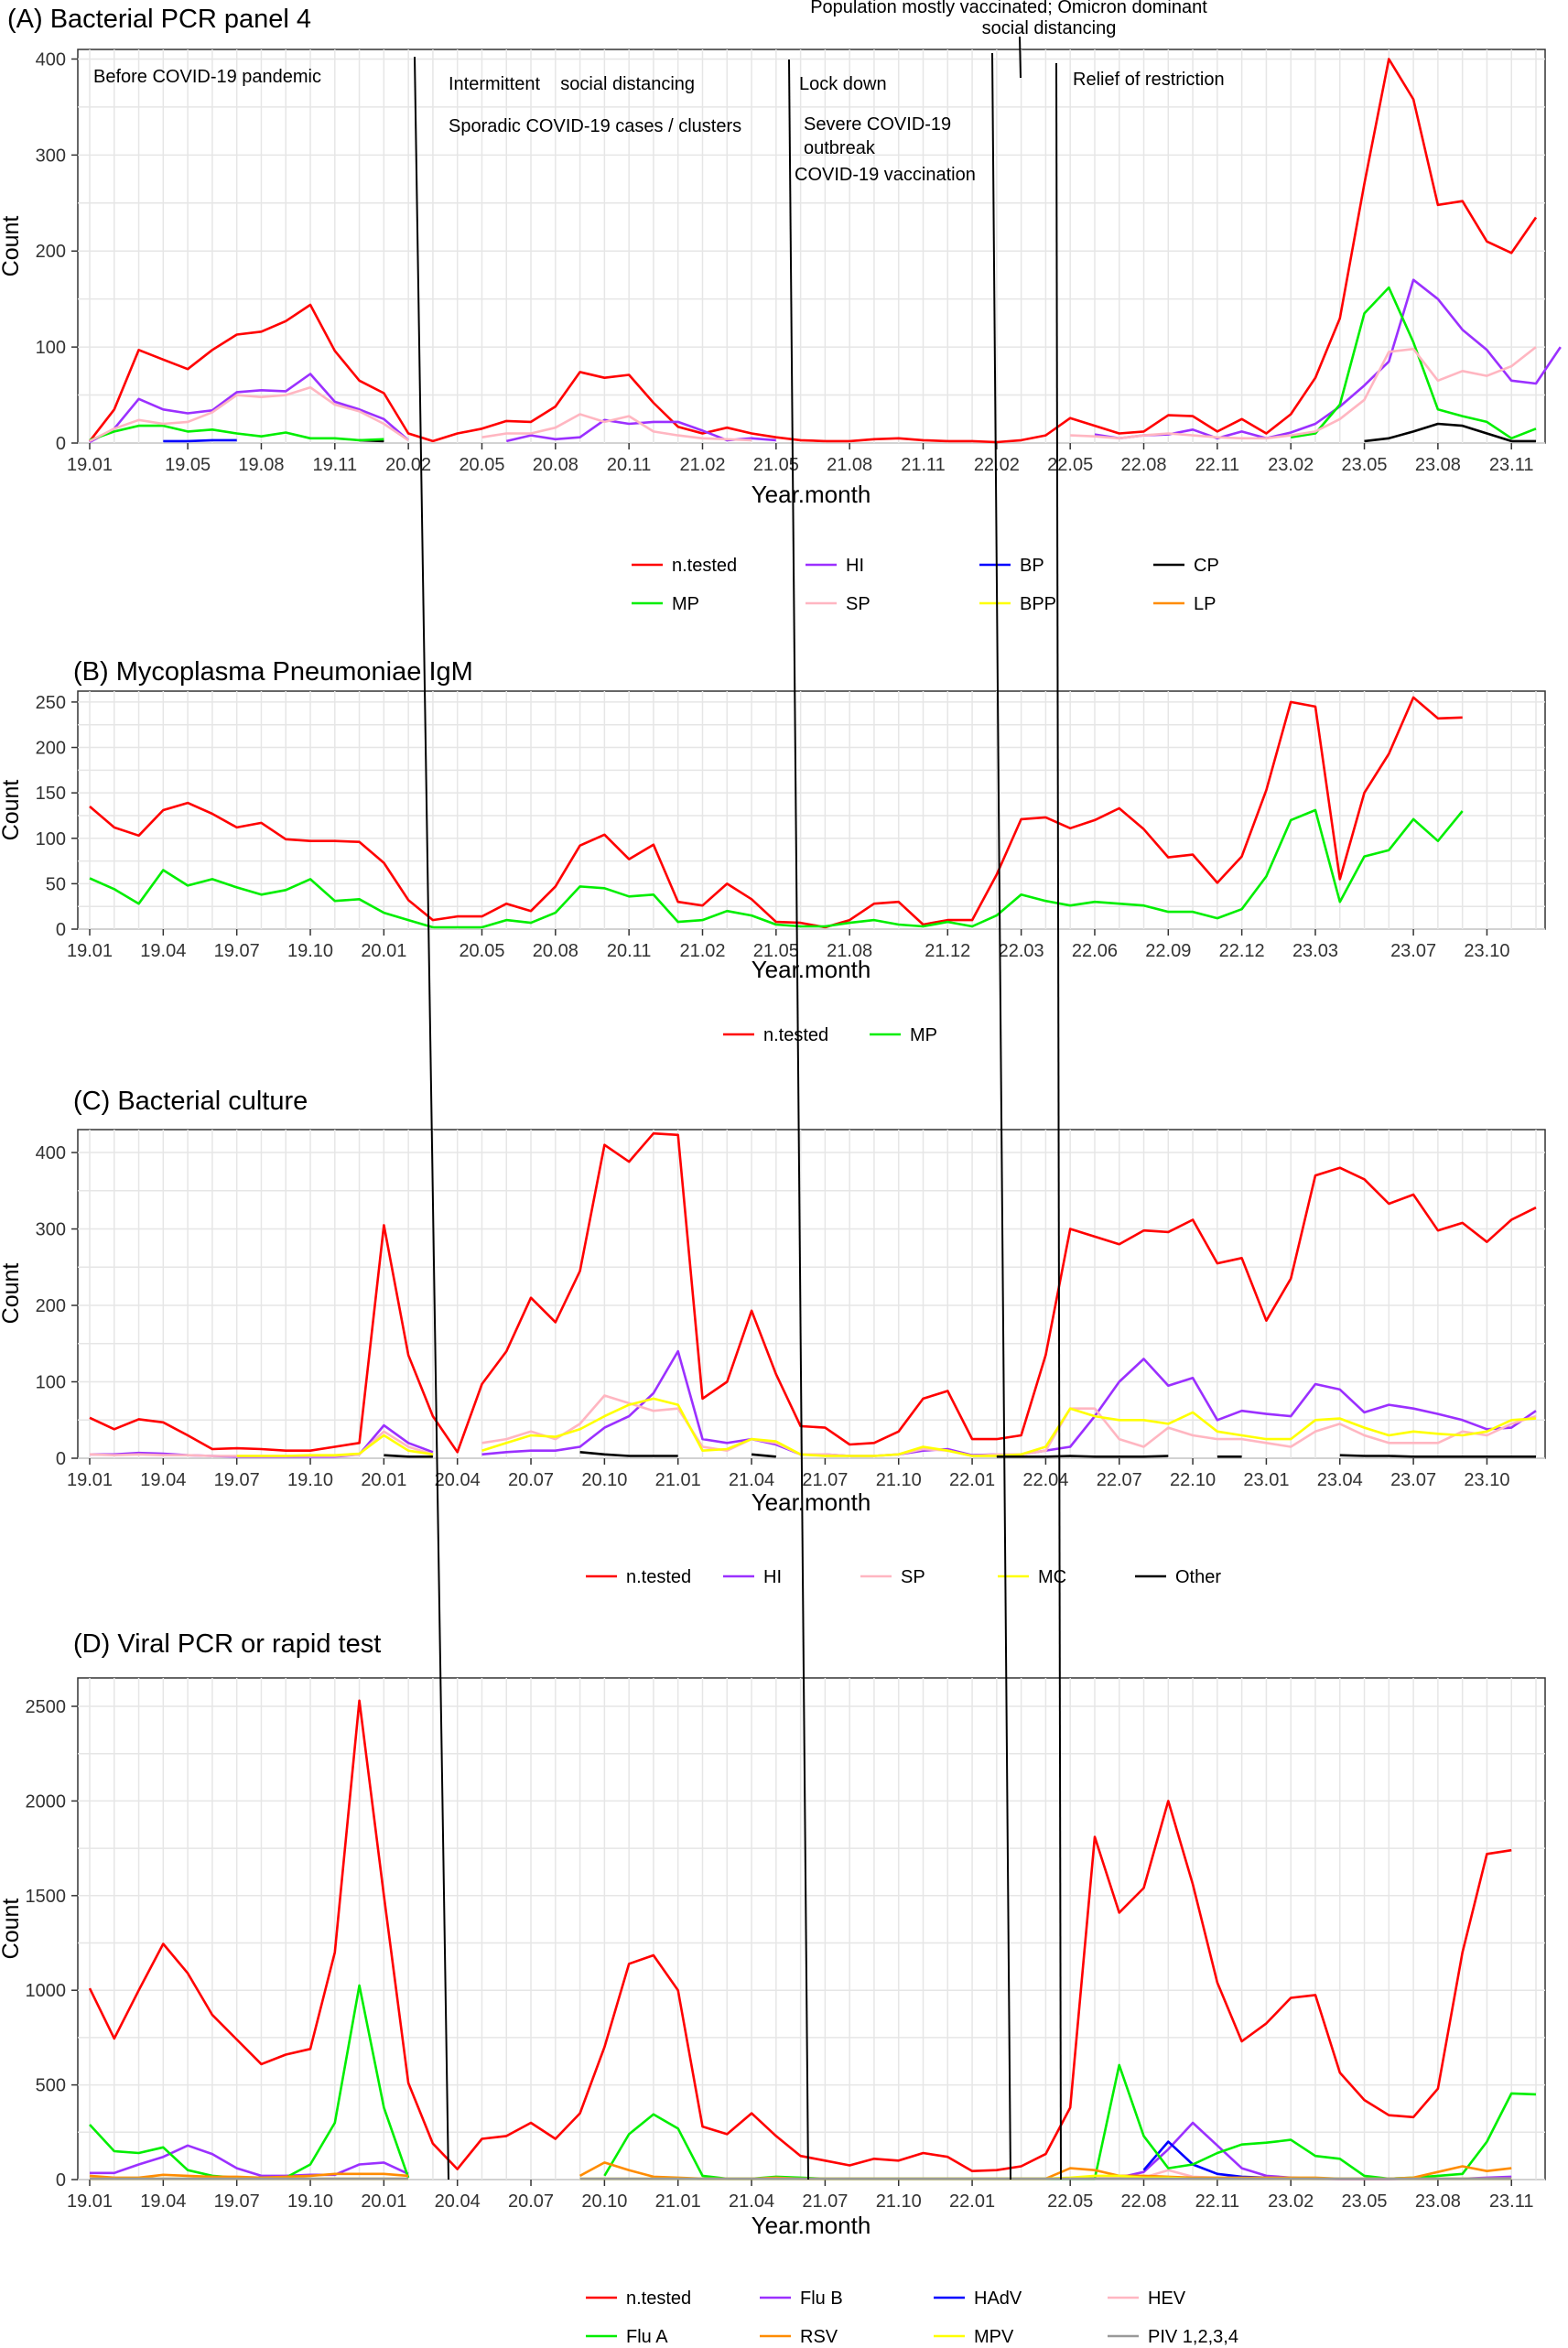  I want to click on annotation-lockdown: Lock down, so click(843, 84).